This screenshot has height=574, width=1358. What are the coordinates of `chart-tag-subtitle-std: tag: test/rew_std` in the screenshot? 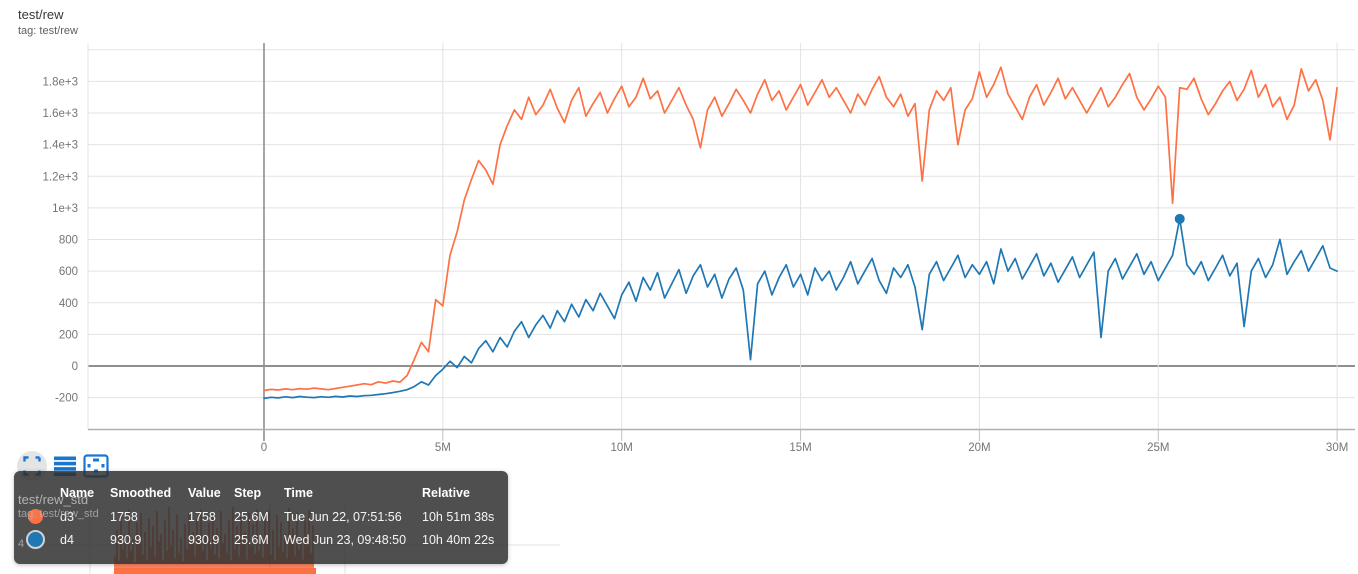 It's located at (58, 514).